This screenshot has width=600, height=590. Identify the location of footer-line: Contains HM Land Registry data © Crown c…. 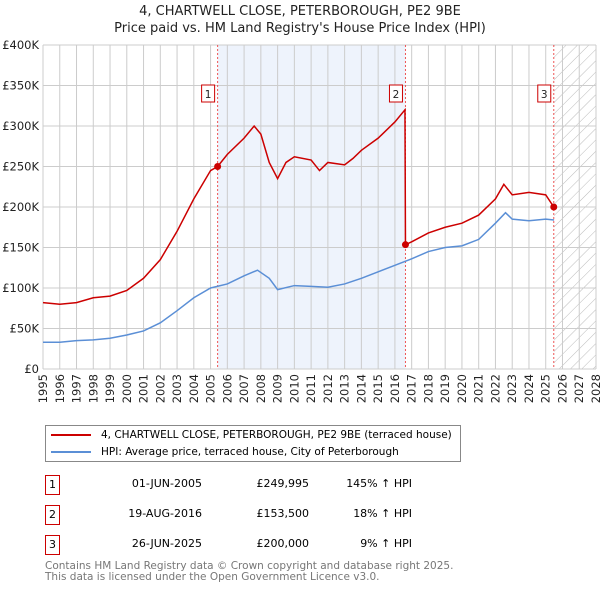
(249, 566).